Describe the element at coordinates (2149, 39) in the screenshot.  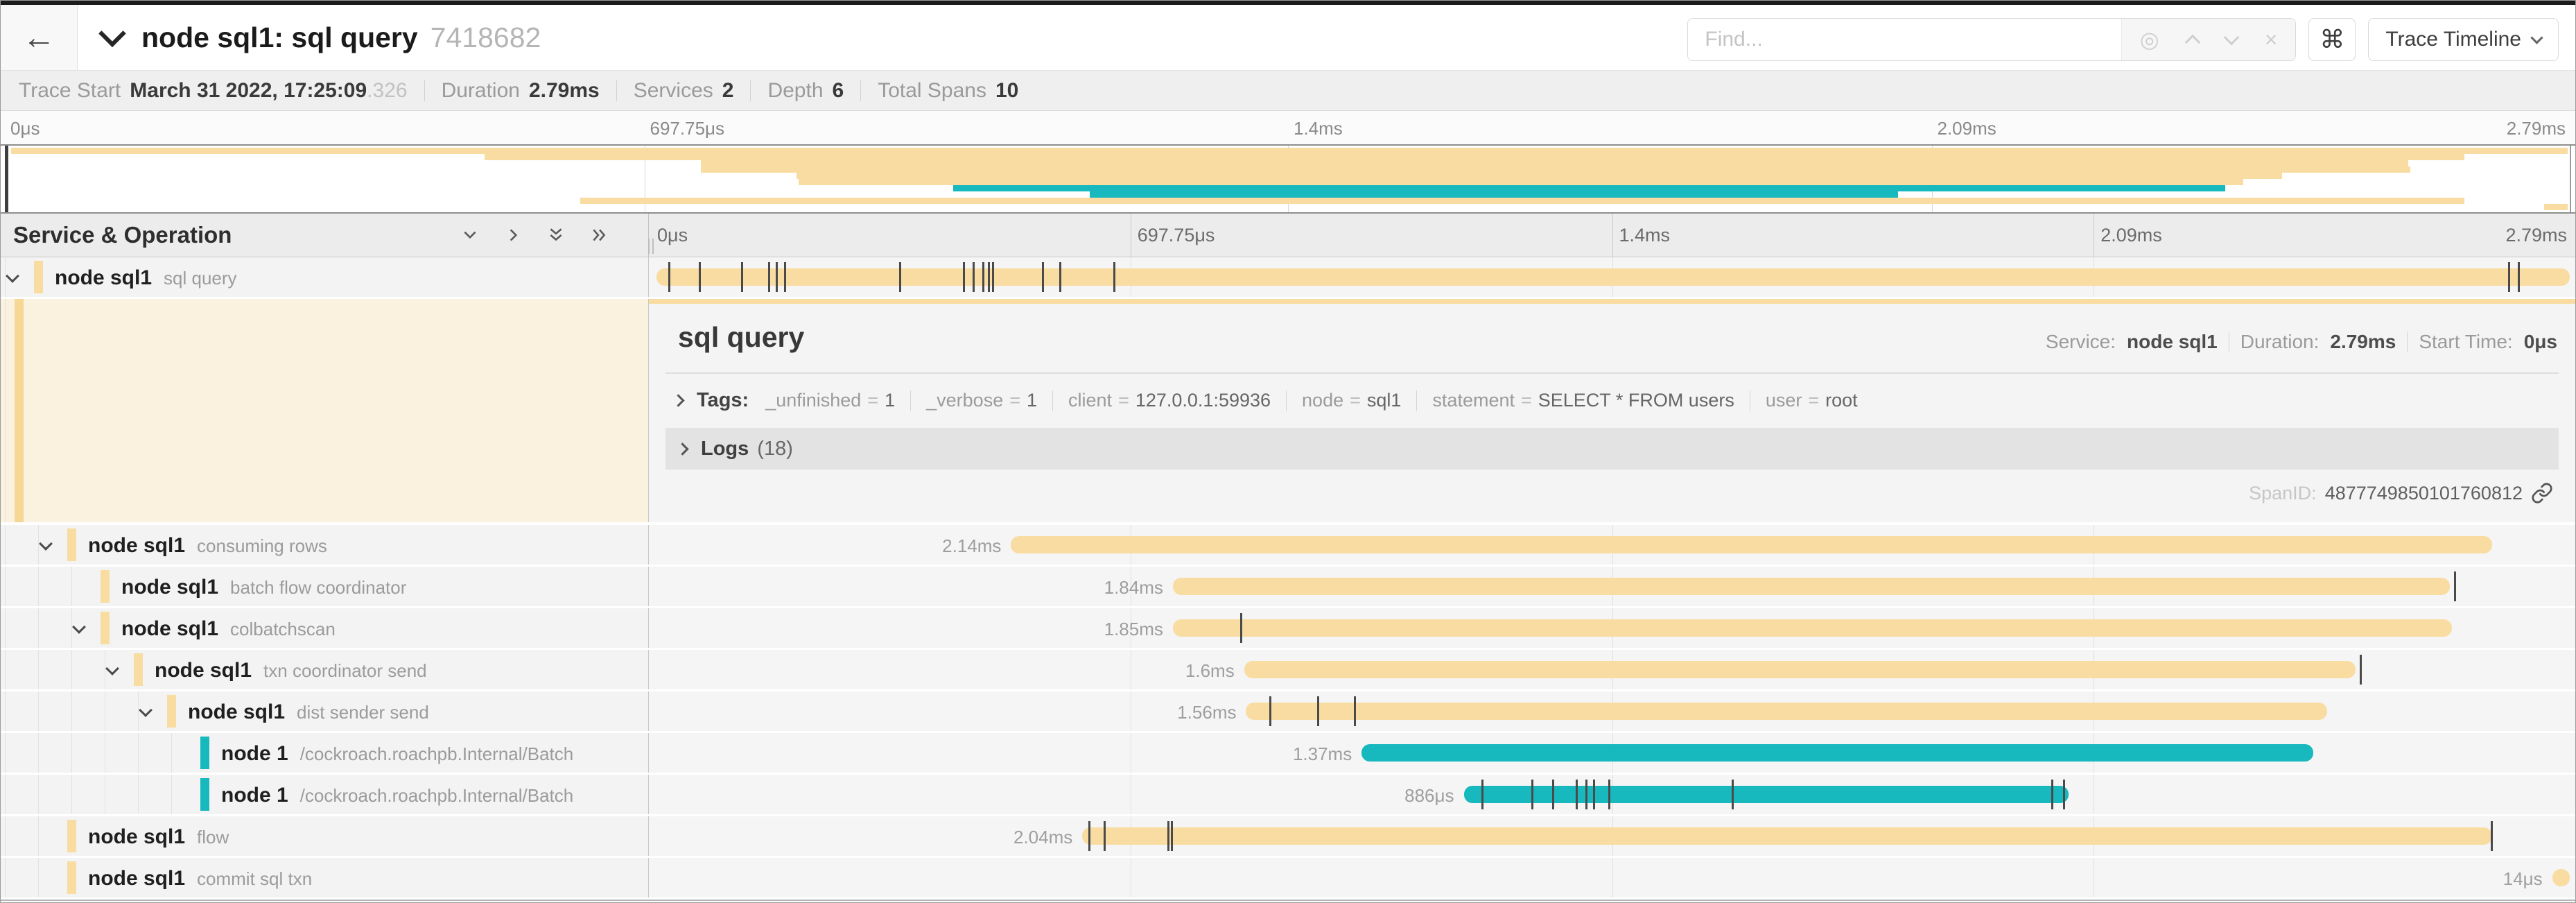
I see `locate-icon: ◎` at that location.